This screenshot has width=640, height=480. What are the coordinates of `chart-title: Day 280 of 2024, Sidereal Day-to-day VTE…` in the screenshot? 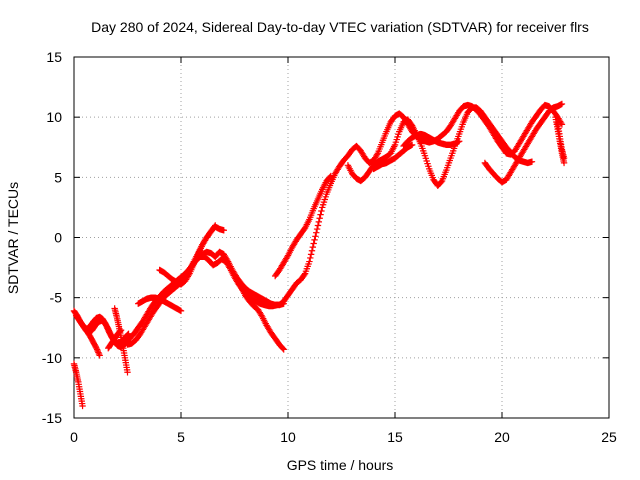 It's located at (340, 27).